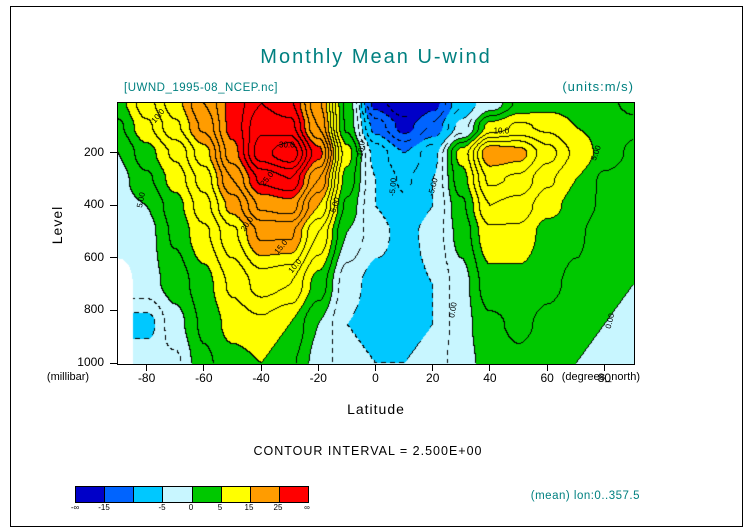 The height and width of the screenshot is (532, 752). Describe the element at coordinates (162, 507) in the screenshot. I see `colorbar-tick-label: -5` at that location.